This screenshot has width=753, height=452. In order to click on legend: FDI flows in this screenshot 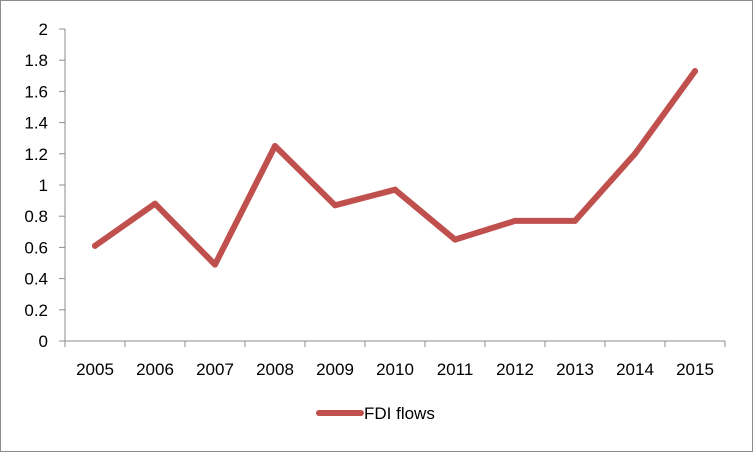, I will do `click(375, 413)`.